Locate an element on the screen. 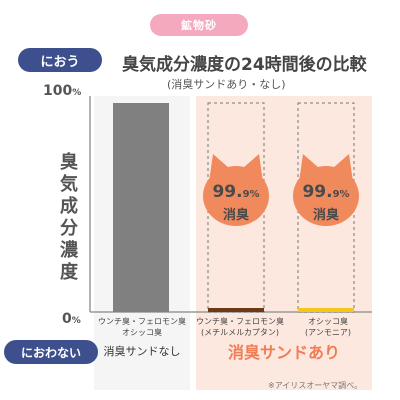 Image resolution: width=400 pixels, height=400 pixels. category-label-3: オシッコ臭 (アンモニア) is located at coordinates (328, 327).